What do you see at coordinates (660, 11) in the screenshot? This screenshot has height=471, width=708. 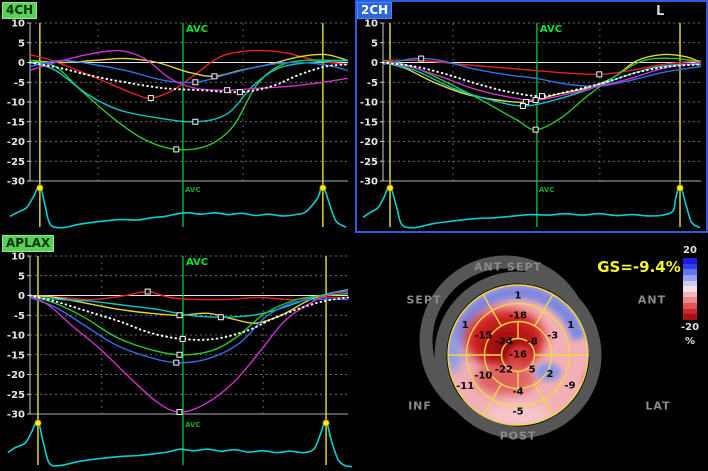 I see `image-orientation-label: L` at bounding box center [660, 11].